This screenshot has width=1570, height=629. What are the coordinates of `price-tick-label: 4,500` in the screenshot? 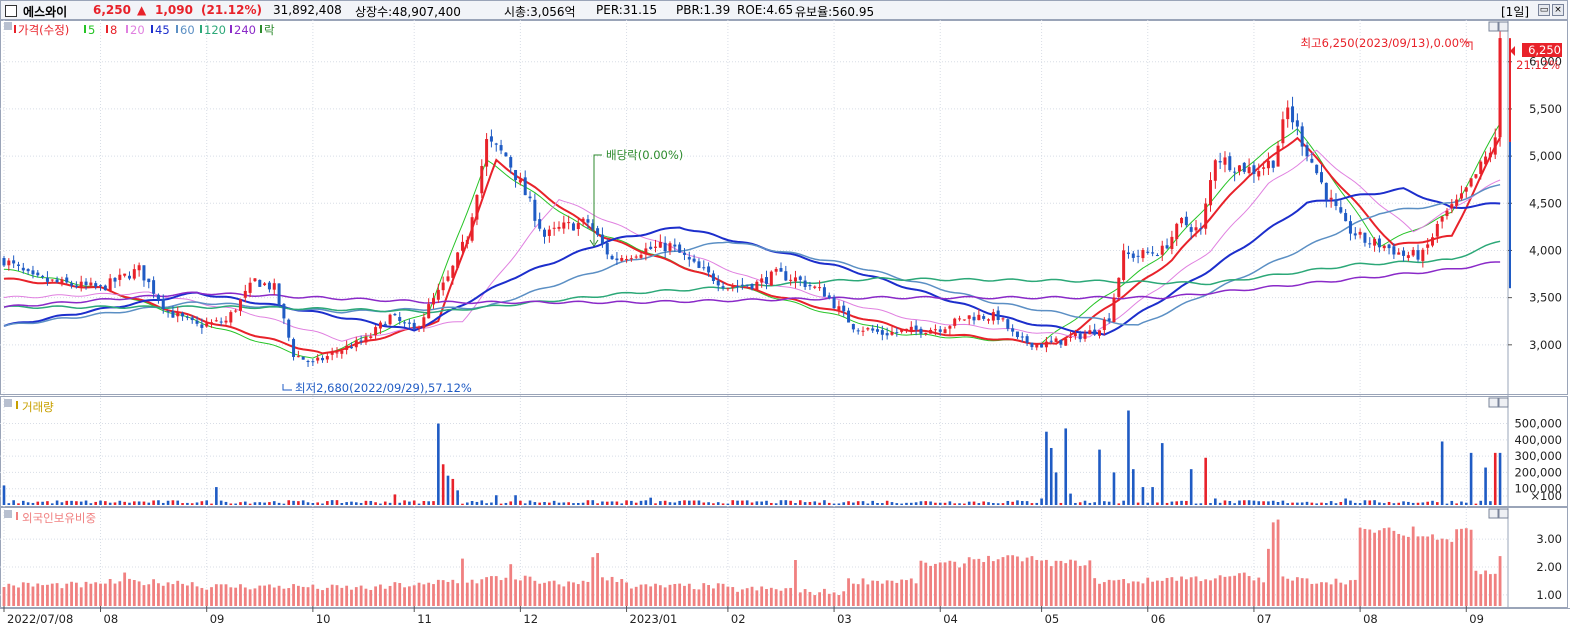 It's located at (1545, 203).